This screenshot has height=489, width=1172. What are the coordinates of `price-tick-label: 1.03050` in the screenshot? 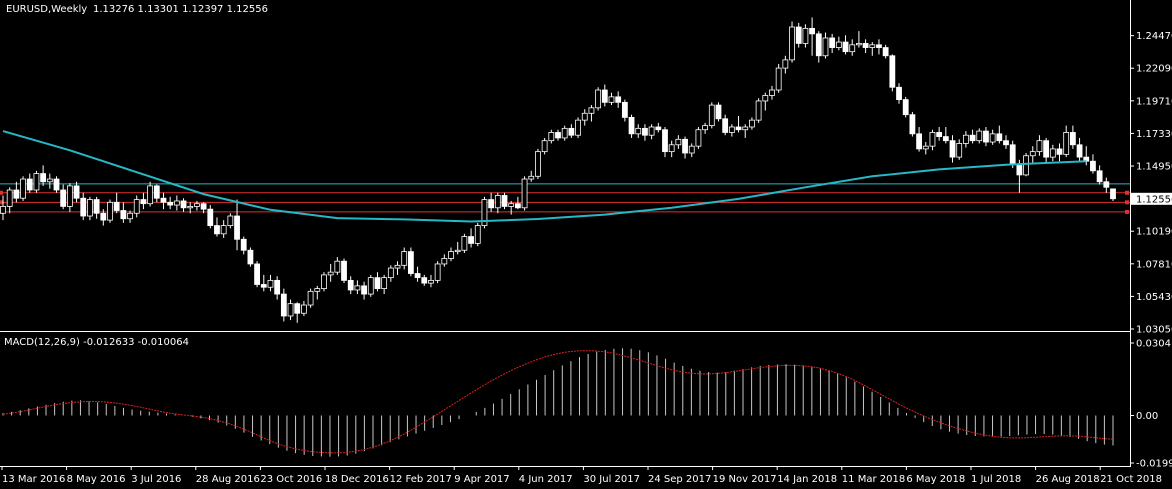 It's located at (1154, 330).